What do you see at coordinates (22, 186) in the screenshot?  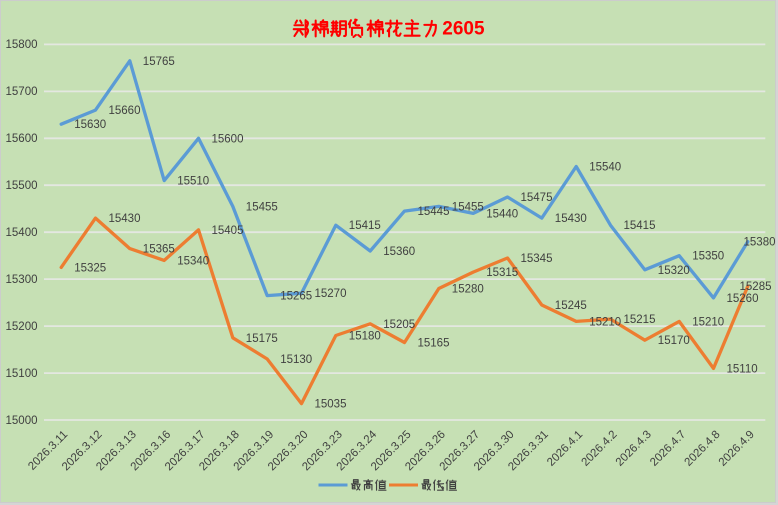 I see `svg-text: 15500` at bounding box center [22, 186].